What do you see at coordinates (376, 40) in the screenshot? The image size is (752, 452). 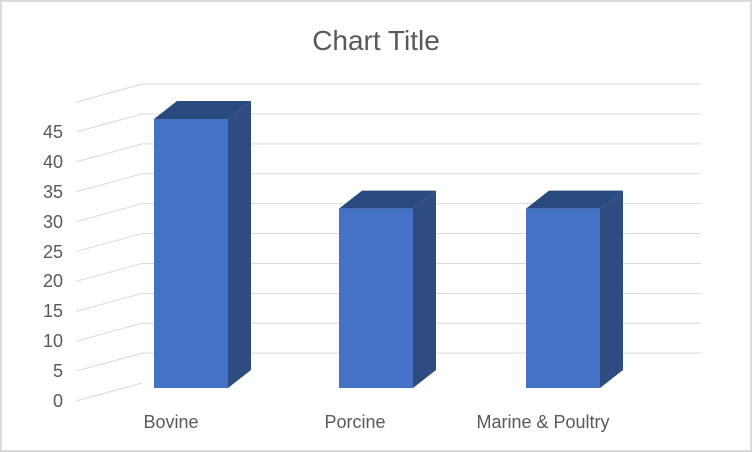 I see `chart-title: Chart Title` at bounding box center [376, 40].